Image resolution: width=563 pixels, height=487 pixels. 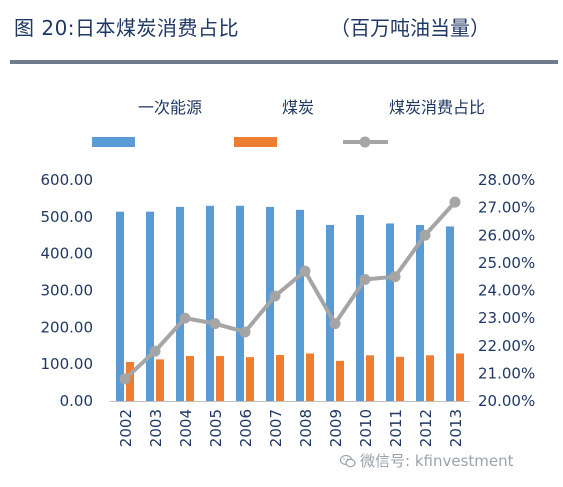 What do you see at coordinates (67, 254) in the screenshot?
I see `y-left-tick-label: 400.00` at bounding box center [67, 254].